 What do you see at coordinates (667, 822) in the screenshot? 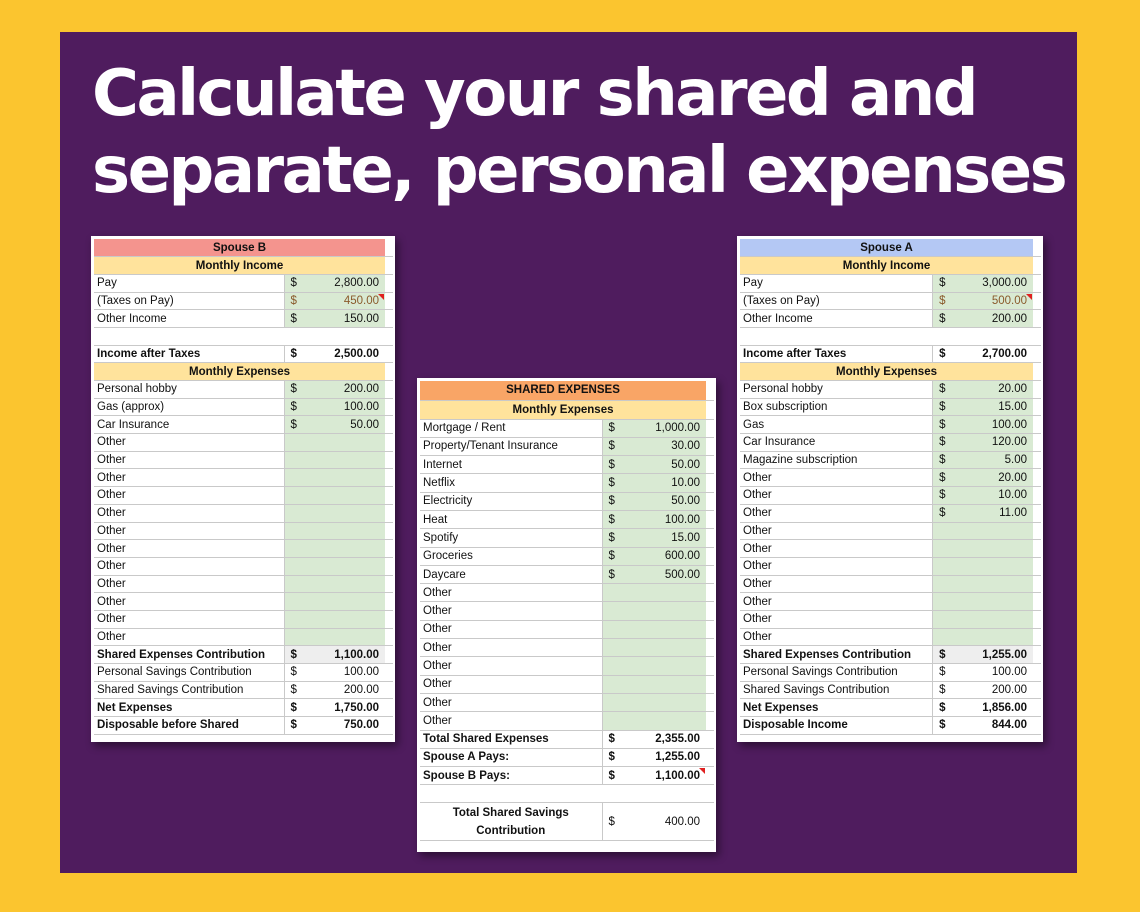
I see `amount-cell: 400.00` at bounding box center [667, 822].